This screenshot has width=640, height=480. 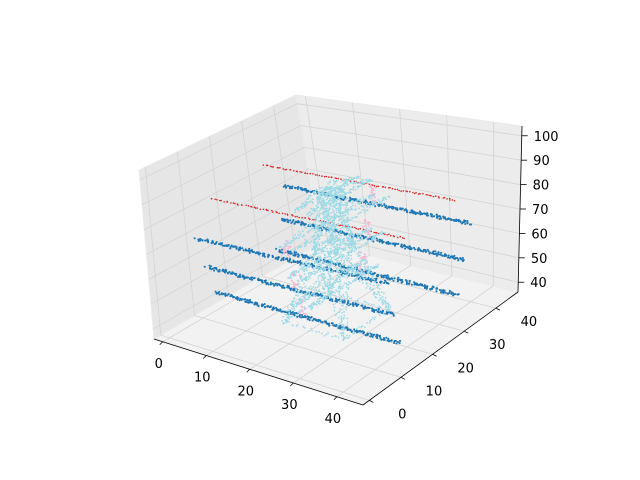 What do you see at coordinates (333, 419) in the screenshot?
I see `x-tick-label: 40` at bounding box center [333, 419].